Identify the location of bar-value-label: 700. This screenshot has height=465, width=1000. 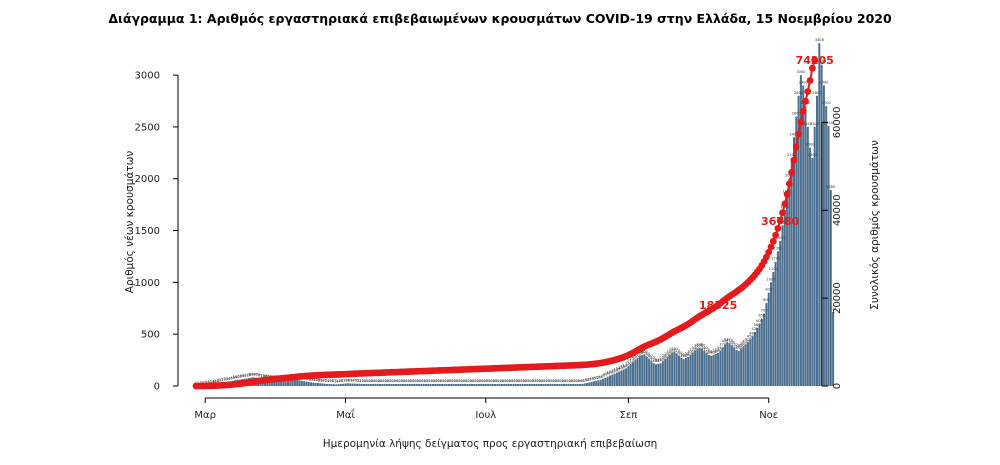
(765, 310).